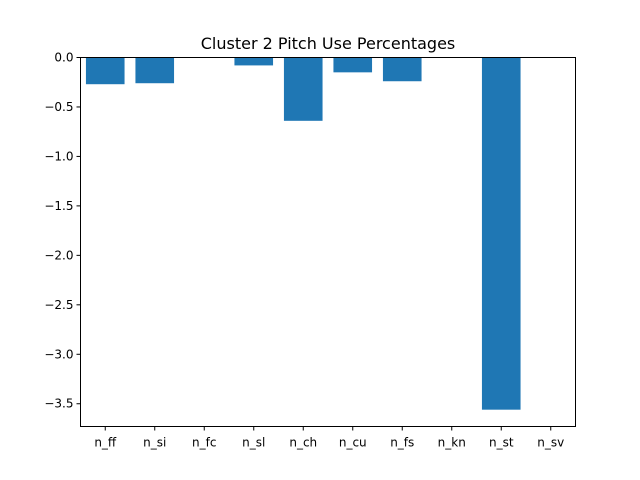  What do you see at coordinates (402, 443) in the screenshot?
I see `x-tick-label: n_fs` at bounding box center [402, 443].